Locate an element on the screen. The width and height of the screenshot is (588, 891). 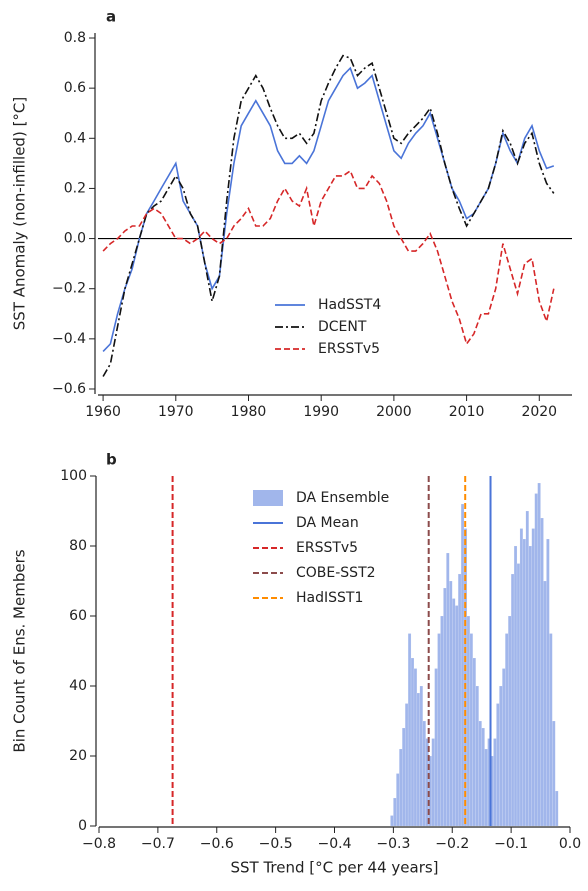
x-tick-label: 1990 is located at coordinates (321, 412).